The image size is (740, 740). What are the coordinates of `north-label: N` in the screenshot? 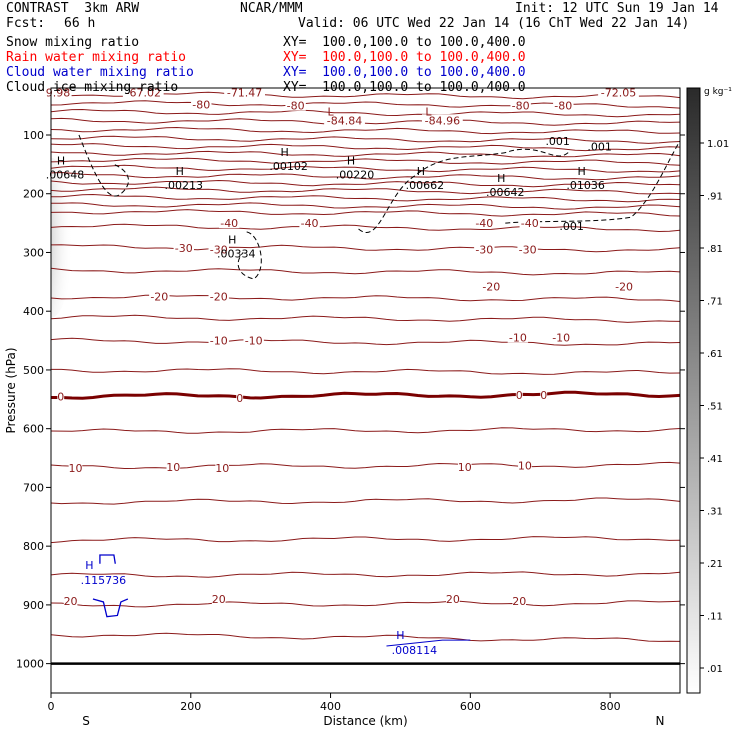 It's located at (660, 721).